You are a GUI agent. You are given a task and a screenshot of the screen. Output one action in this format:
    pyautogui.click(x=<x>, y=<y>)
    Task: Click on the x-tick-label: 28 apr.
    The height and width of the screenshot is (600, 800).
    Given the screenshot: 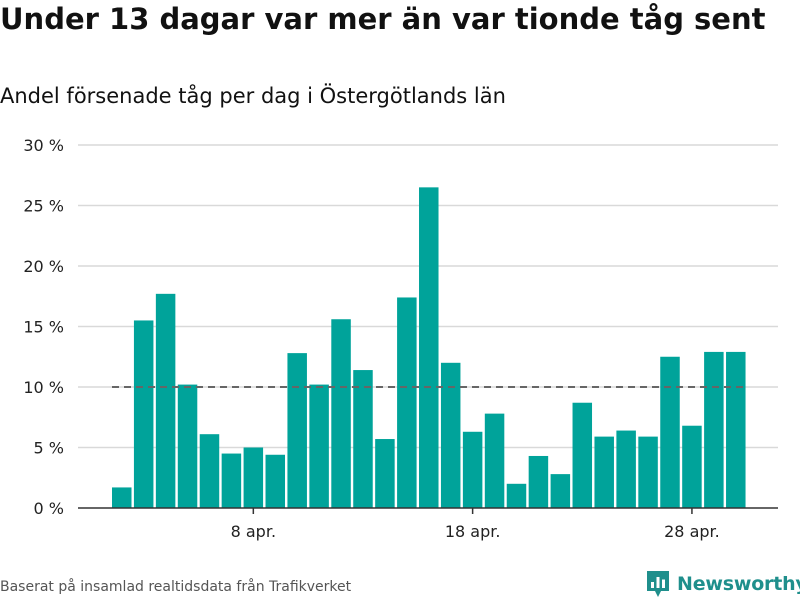 What is the action you would take?
    pyautogui.click(x=692, y=531)
    